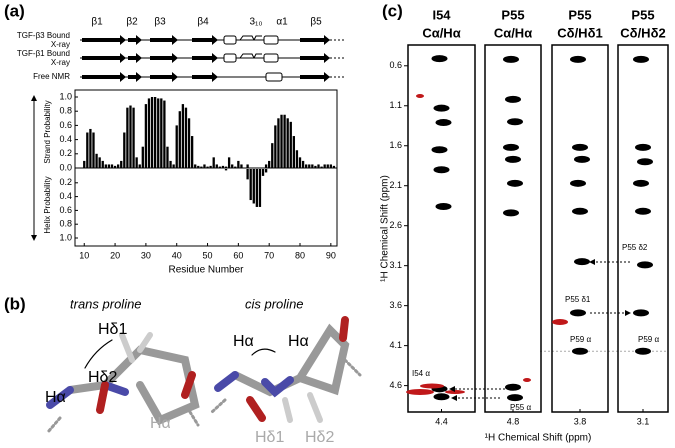 This screenshot has height=448, width=675. I want to click on x-tick-label: 60, so click(238, 255).